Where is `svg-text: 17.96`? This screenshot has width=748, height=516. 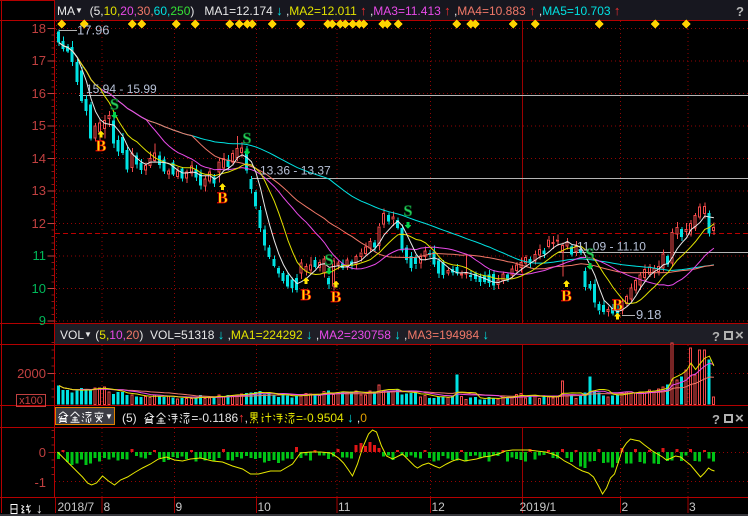
svg-text: 17.96 is located at coordinates (93, 30).